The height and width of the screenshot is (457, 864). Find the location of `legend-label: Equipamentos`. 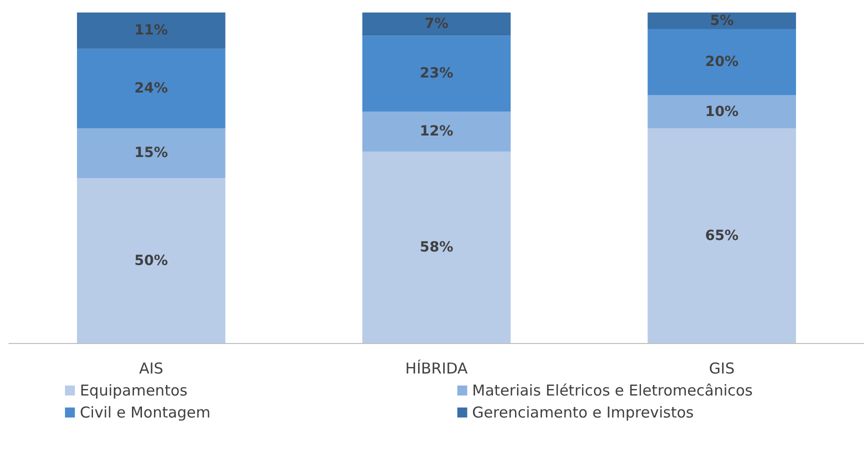

legend-label: Equipamentos is located at coordinates (134, 391).